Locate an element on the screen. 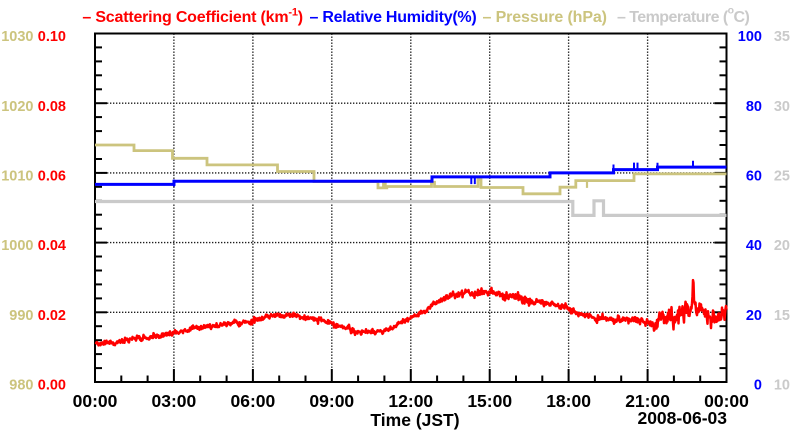 The height and width of the screenshot is (434, 800). svg-text: 990 is located at coordinates (21, 316).